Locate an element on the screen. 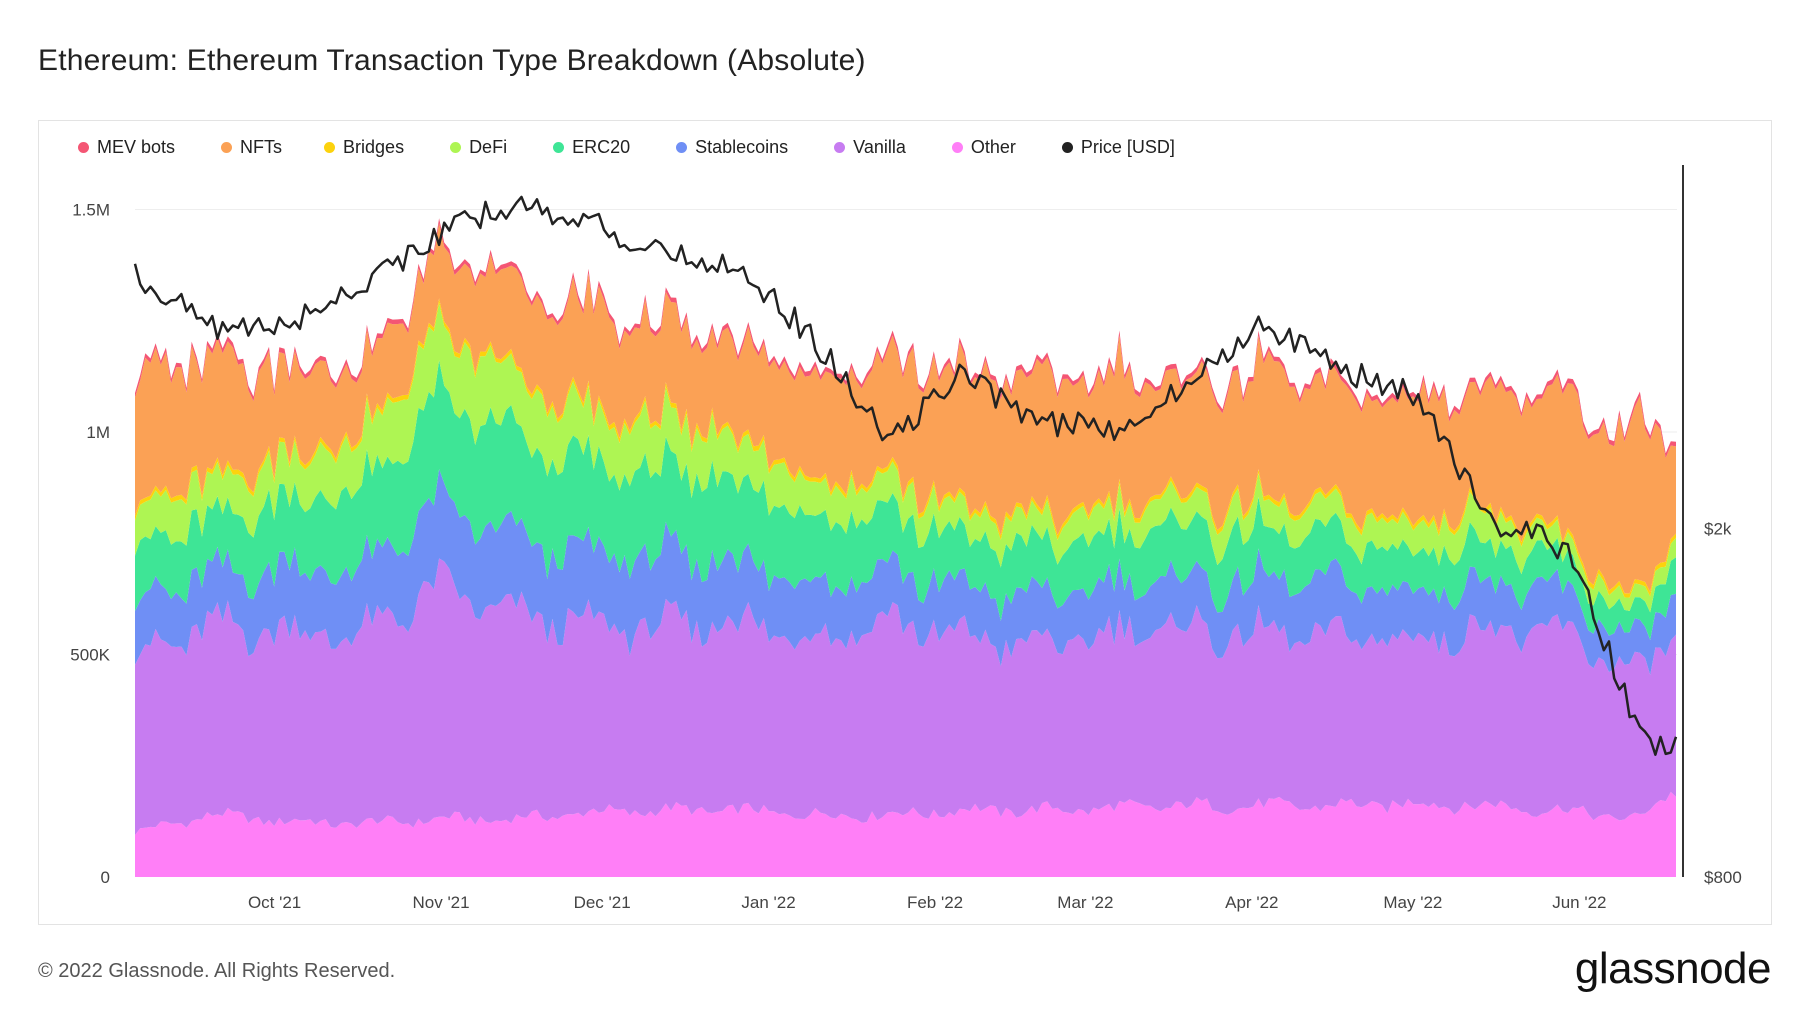 The image size is (1800, 1013). legend-label: Price [USD] is located at coordinates (1127, 147).